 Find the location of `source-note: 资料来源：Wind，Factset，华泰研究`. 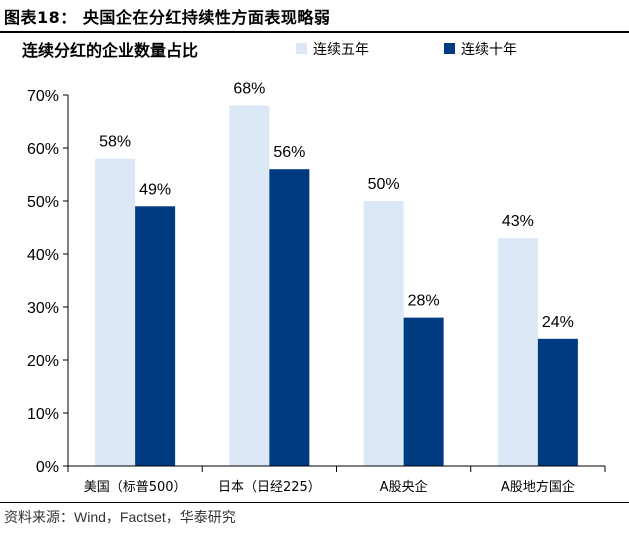

source-note: 资料来源：Wind，Factset，华泰研究 is located at coordinates (120, 517).